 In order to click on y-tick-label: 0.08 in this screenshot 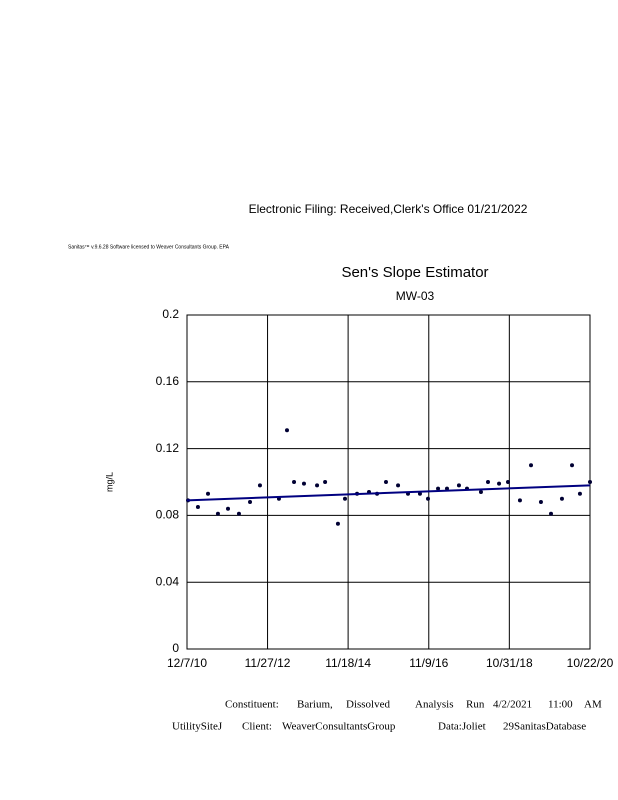, I will do `click(168, 515)`.